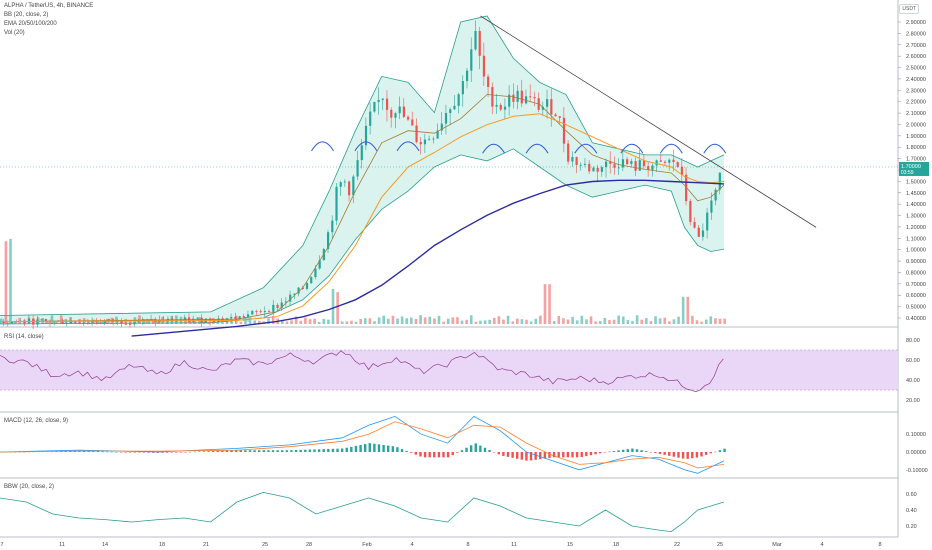  What do you see at coordinates (916, 296) in the screenshot?
I see `price-tick-label: 0.60000` at bounding box center [916, 296].